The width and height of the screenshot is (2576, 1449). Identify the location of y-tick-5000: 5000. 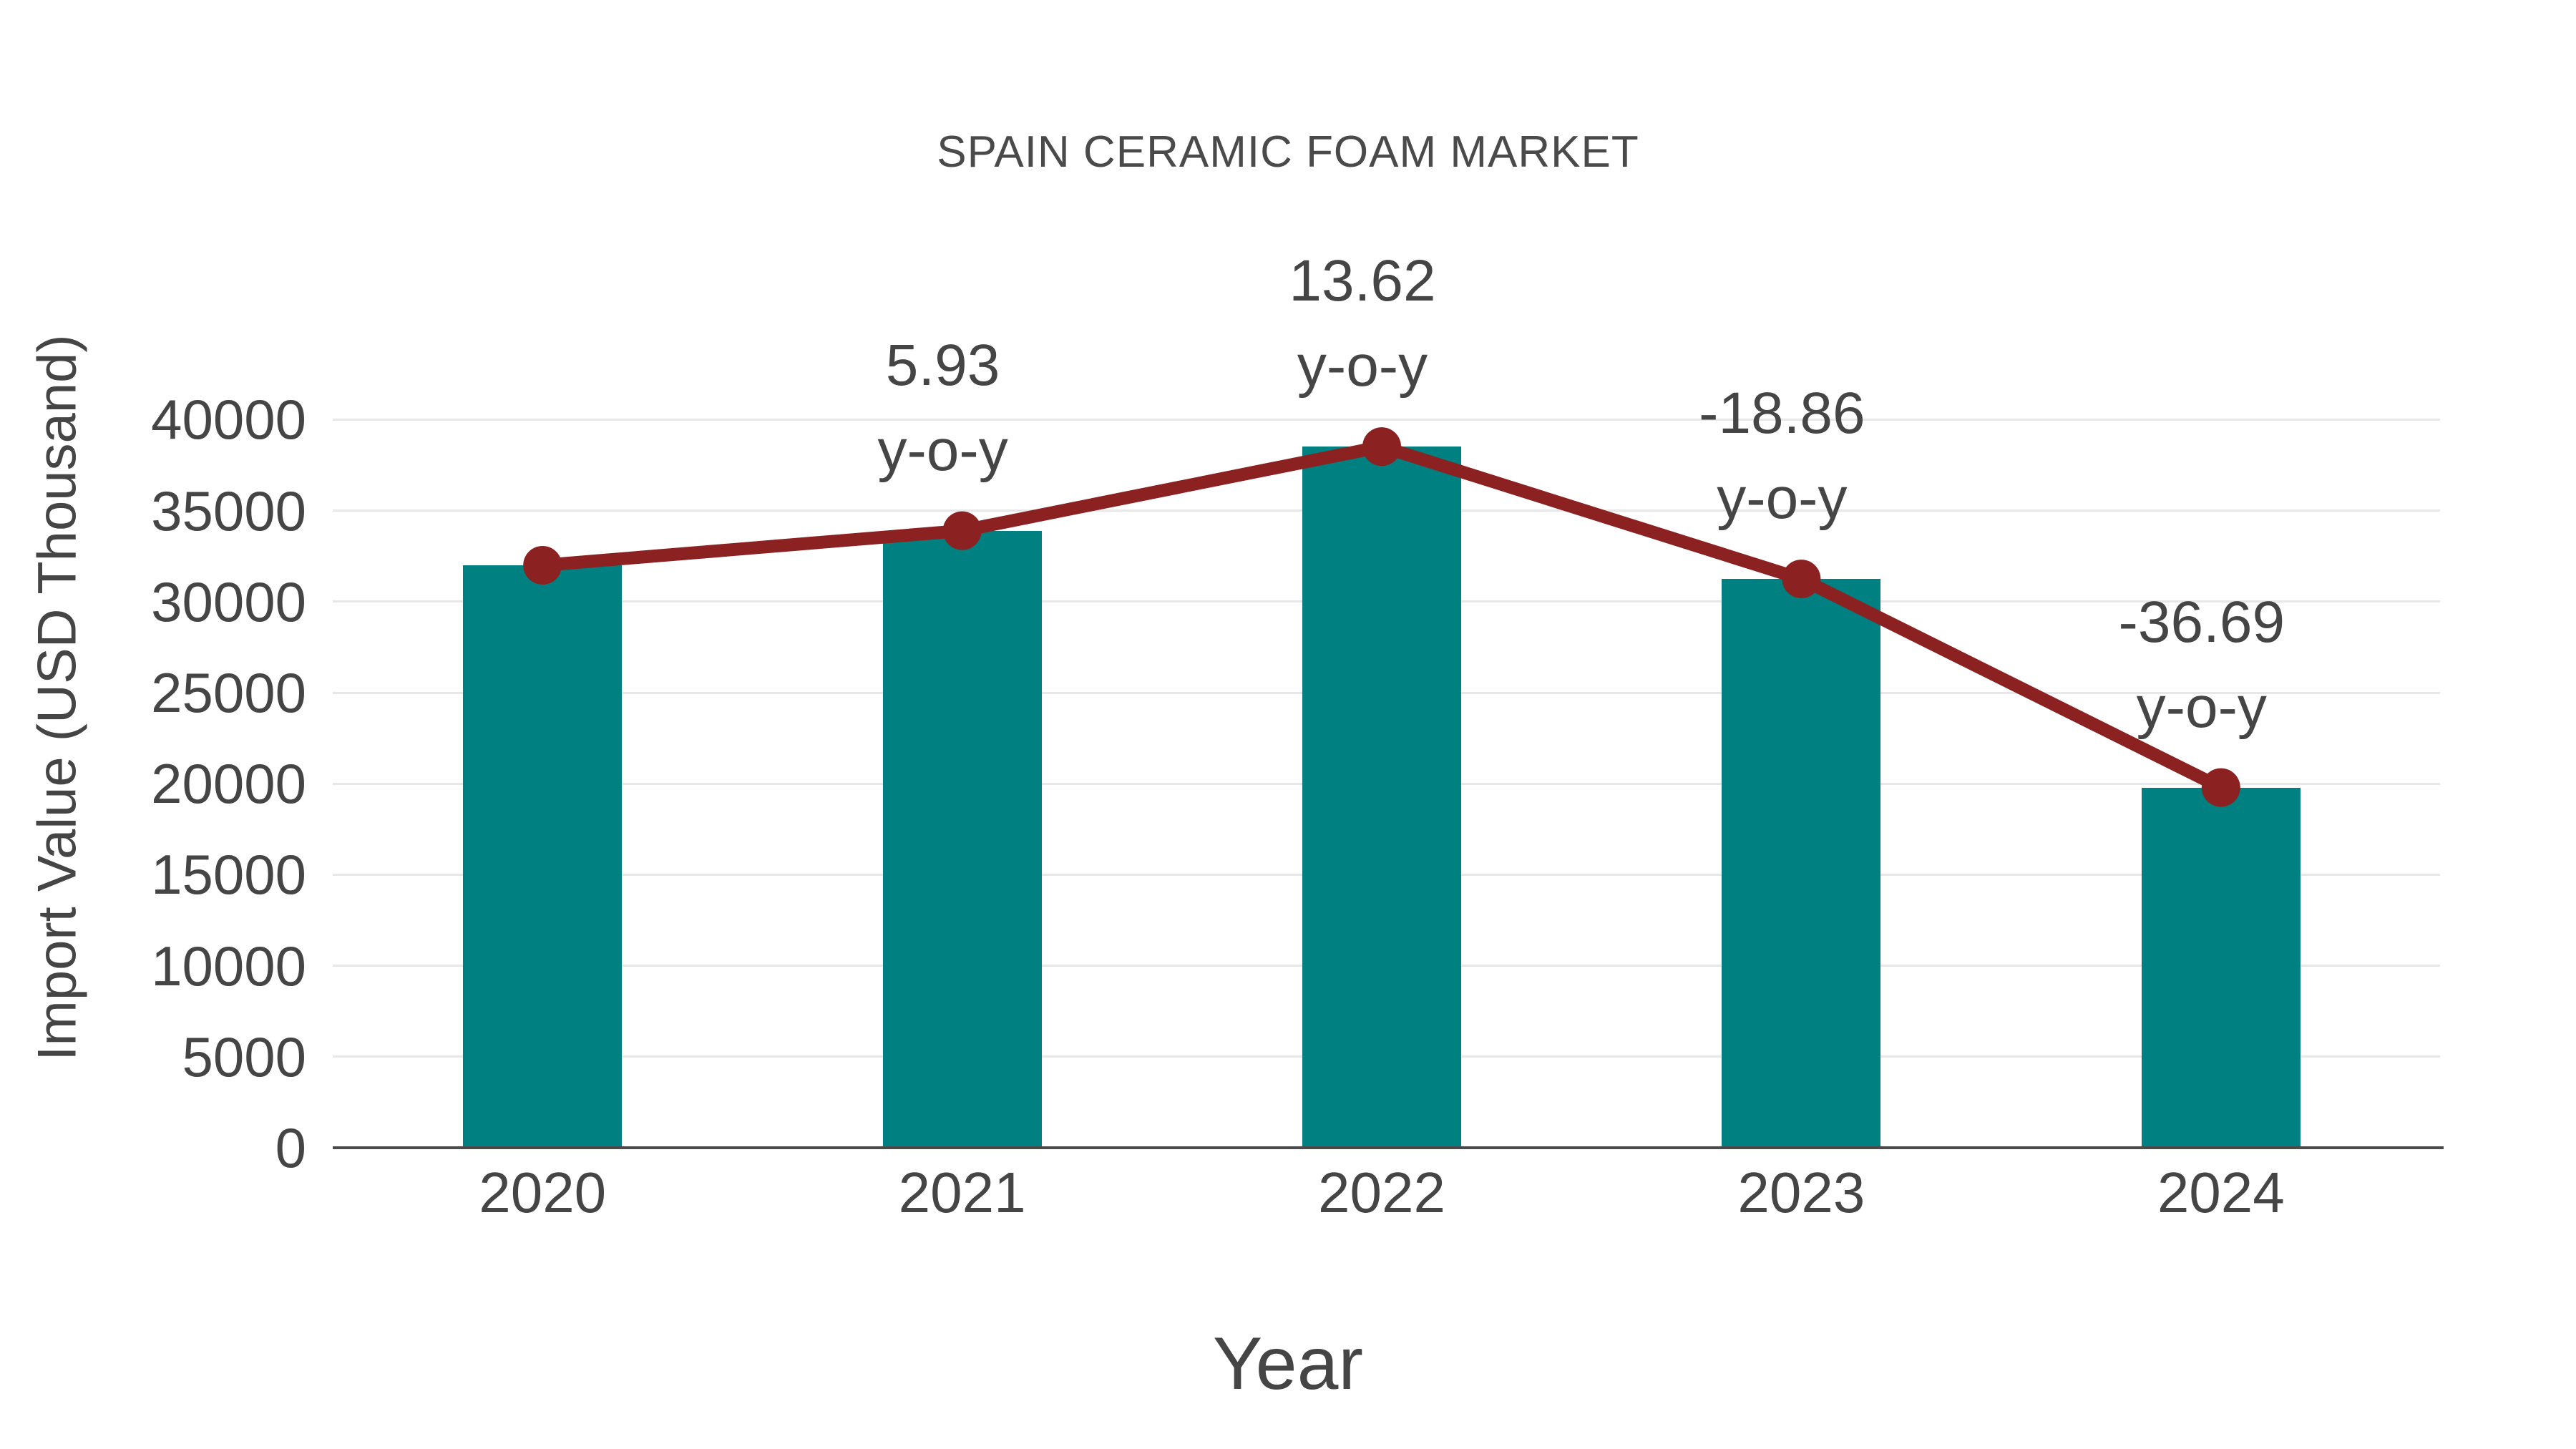
(244, 1056).